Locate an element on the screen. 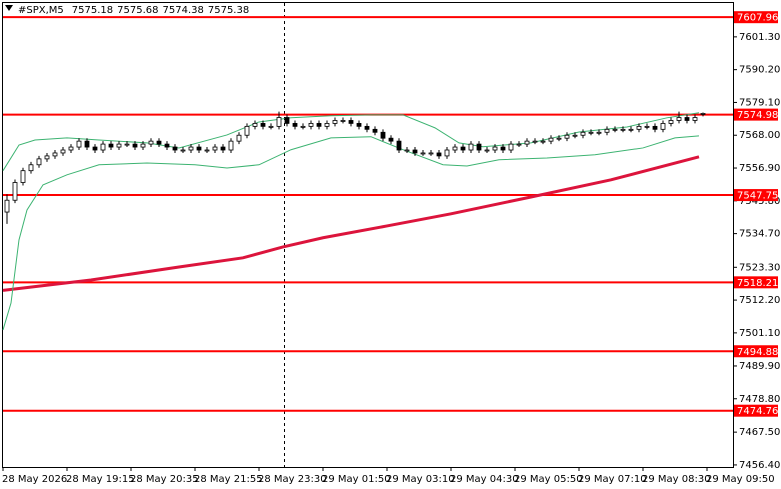 The image size is (781, 489). level-label: 7547.75 is located at coordinates (757, 196).